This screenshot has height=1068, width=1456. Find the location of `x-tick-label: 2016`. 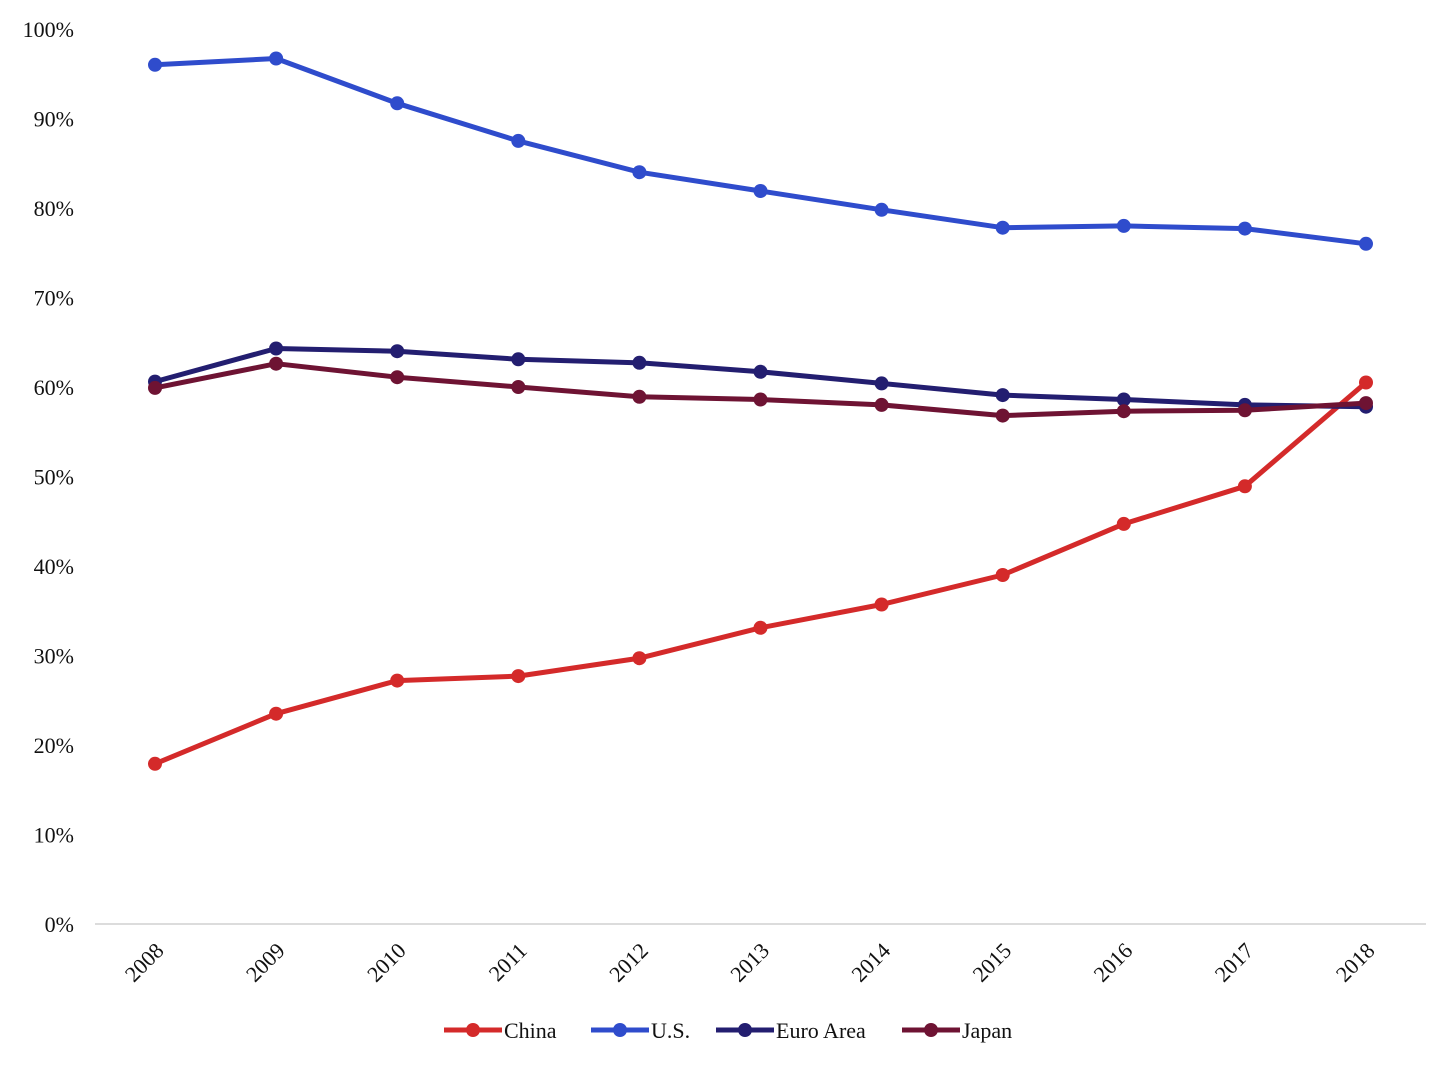

x-tick-label: 2016 is located at coordinates (1113, 962).